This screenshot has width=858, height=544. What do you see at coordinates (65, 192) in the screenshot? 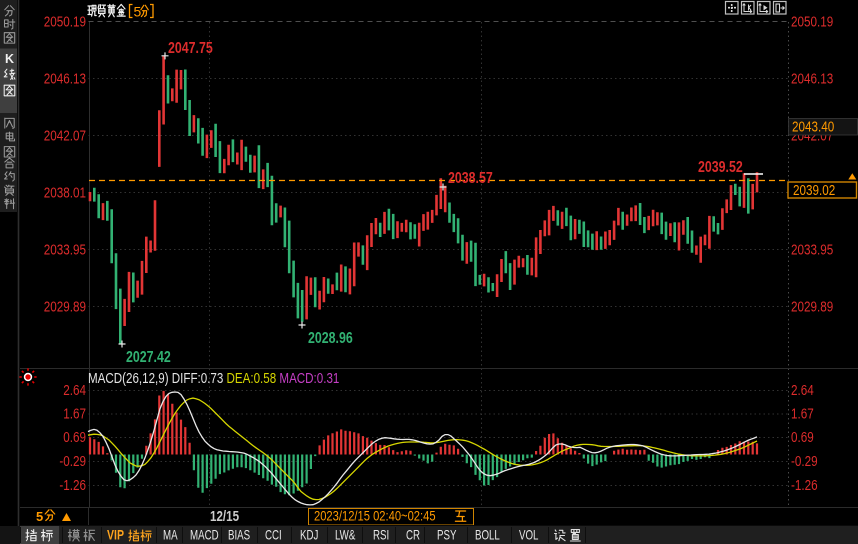
I see `svg-text: 2038.01` at bounding box center [65, 192].